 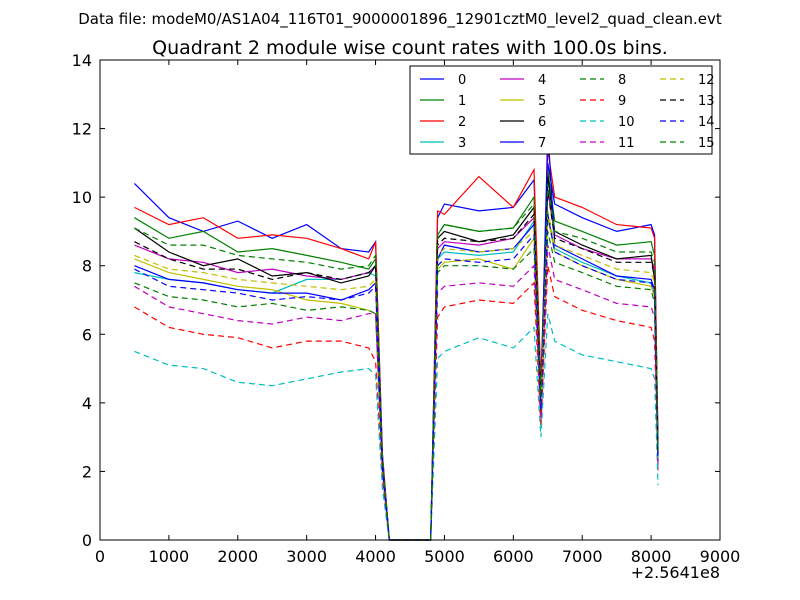 What do you see at coordinates (542, 101) in the screenshot?
I see `legend-label-5: 5` at bounding box center [542, 101].